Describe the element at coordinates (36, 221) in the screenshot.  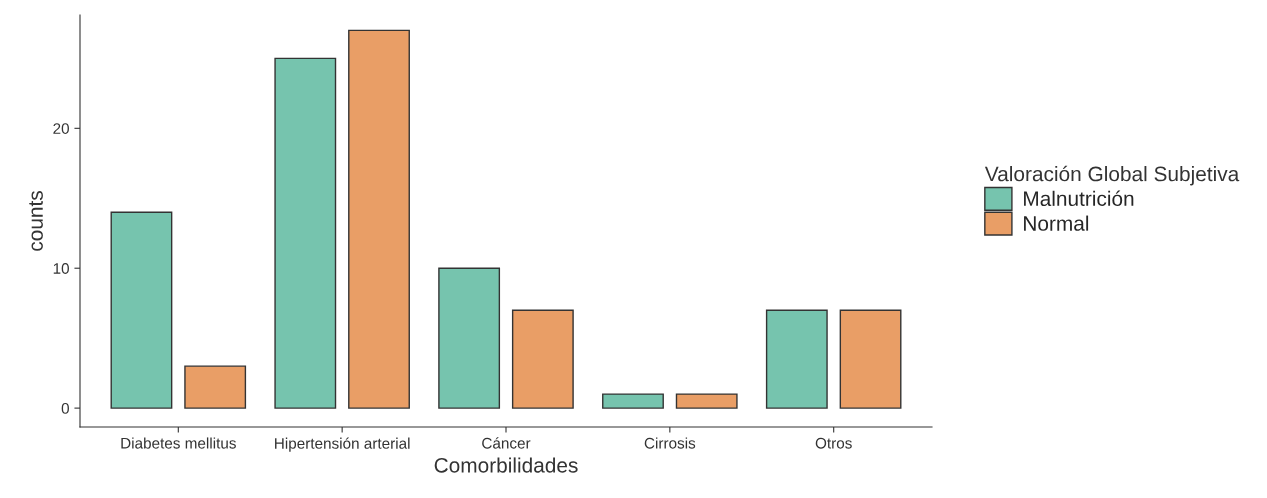
I see `y-axis-title: counts` at that location.